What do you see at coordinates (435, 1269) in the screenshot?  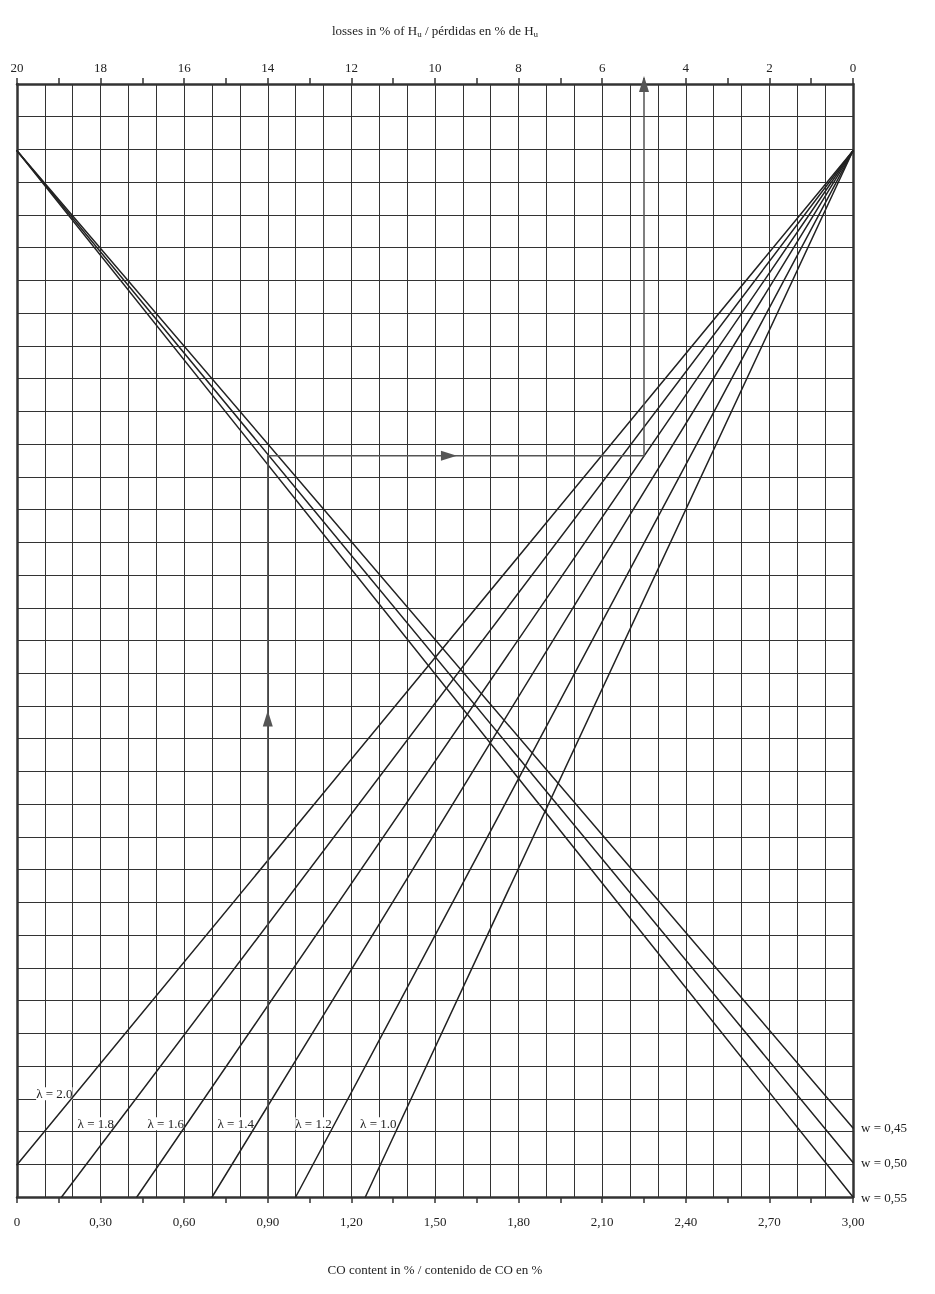 I see `x-axis-title: CO content in % / contenido de CO en %` at bounding box center [435, 1269].